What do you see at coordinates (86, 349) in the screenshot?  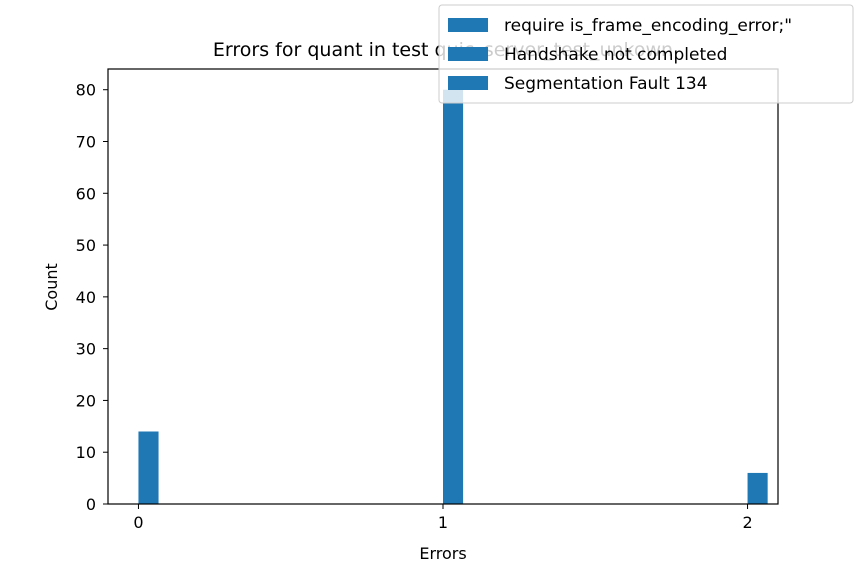 I see `y-tick-label: 30` at bounding box center [86, 349].